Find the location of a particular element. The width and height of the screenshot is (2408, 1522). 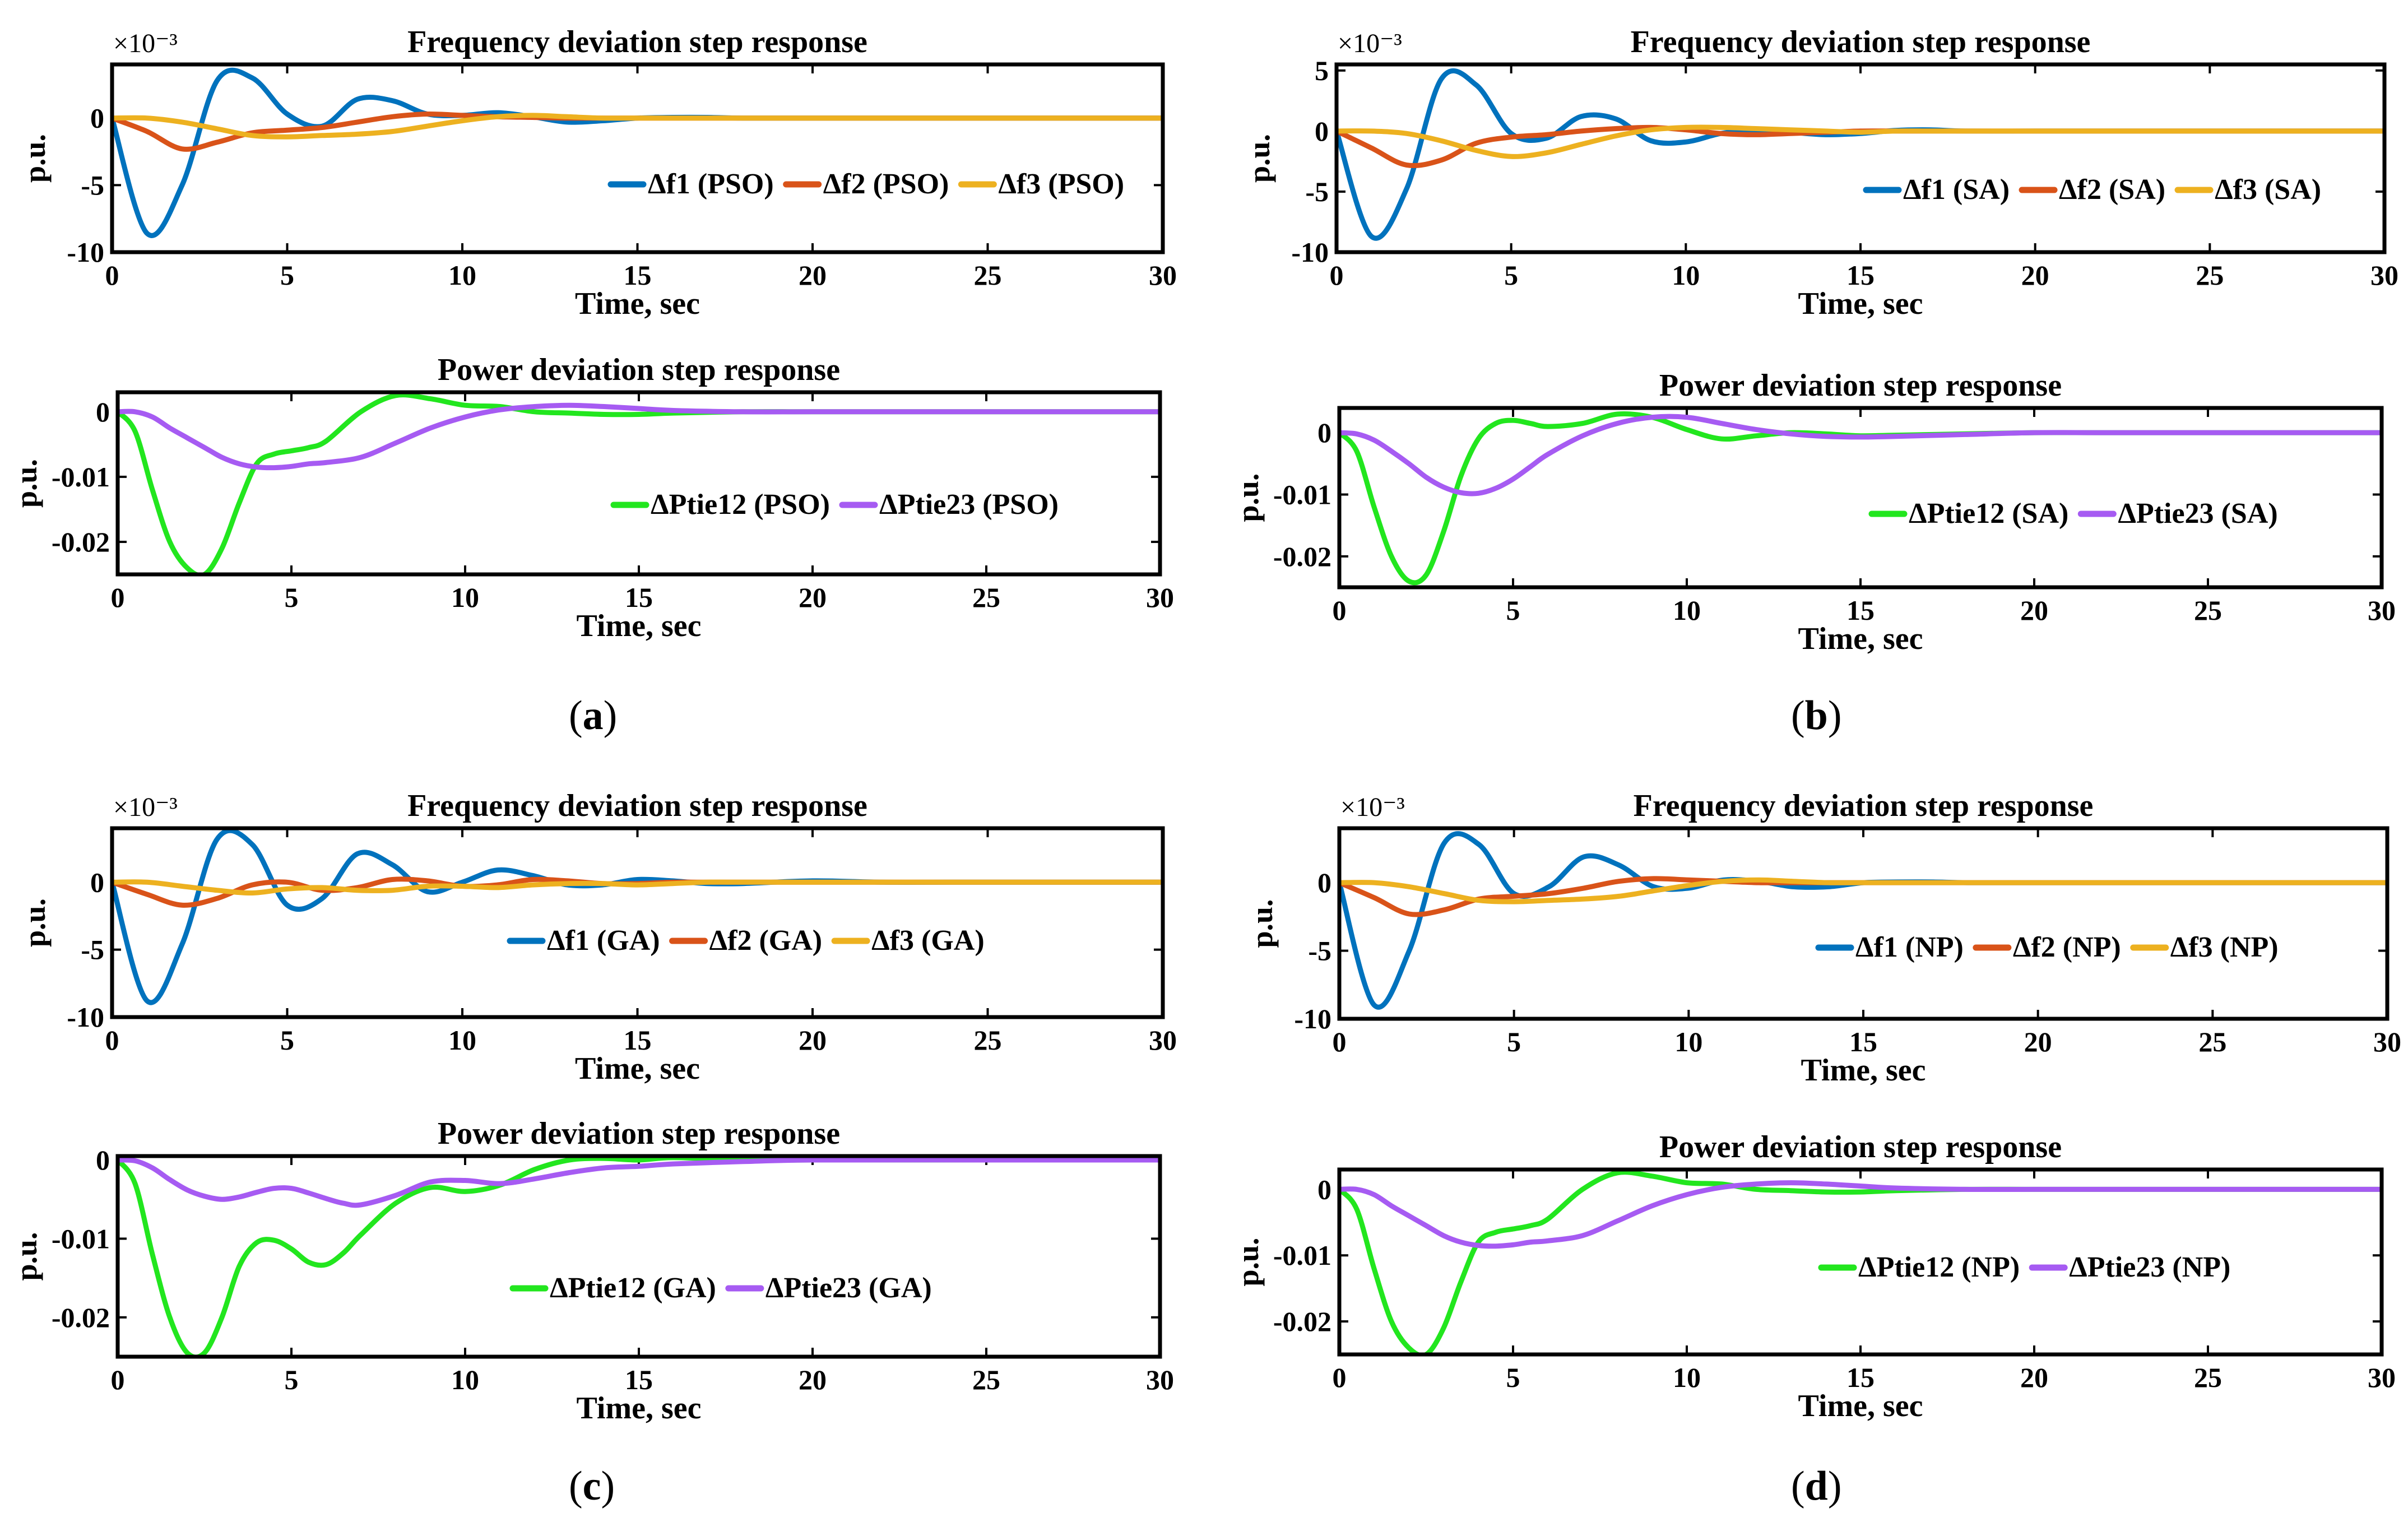

legend-label-1: Δf1 (GA) is located at coordinates (603, 941).